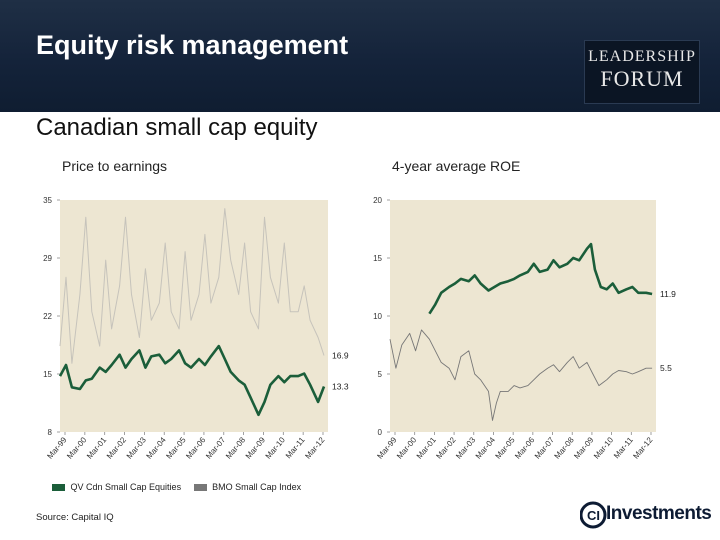 This screenshot has height=540, width=720. Describe the element at coordinates (340, 356) in the screenshot. I see `pe-end-label: 16.9` at that location.